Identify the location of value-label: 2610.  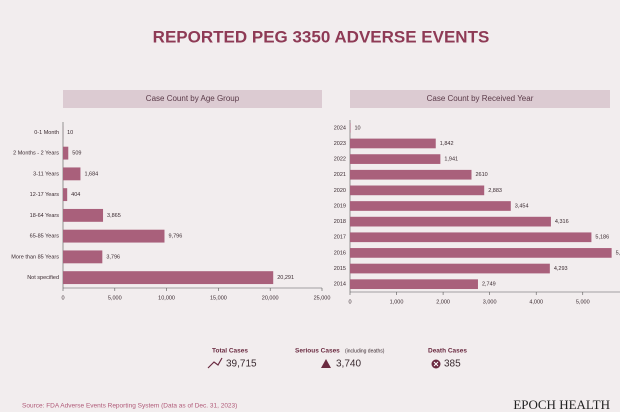
(482, 175).